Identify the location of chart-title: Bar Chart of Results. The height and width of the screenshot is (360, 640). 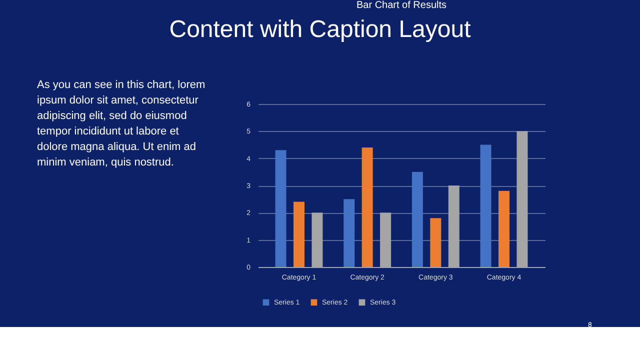
(401, 5).